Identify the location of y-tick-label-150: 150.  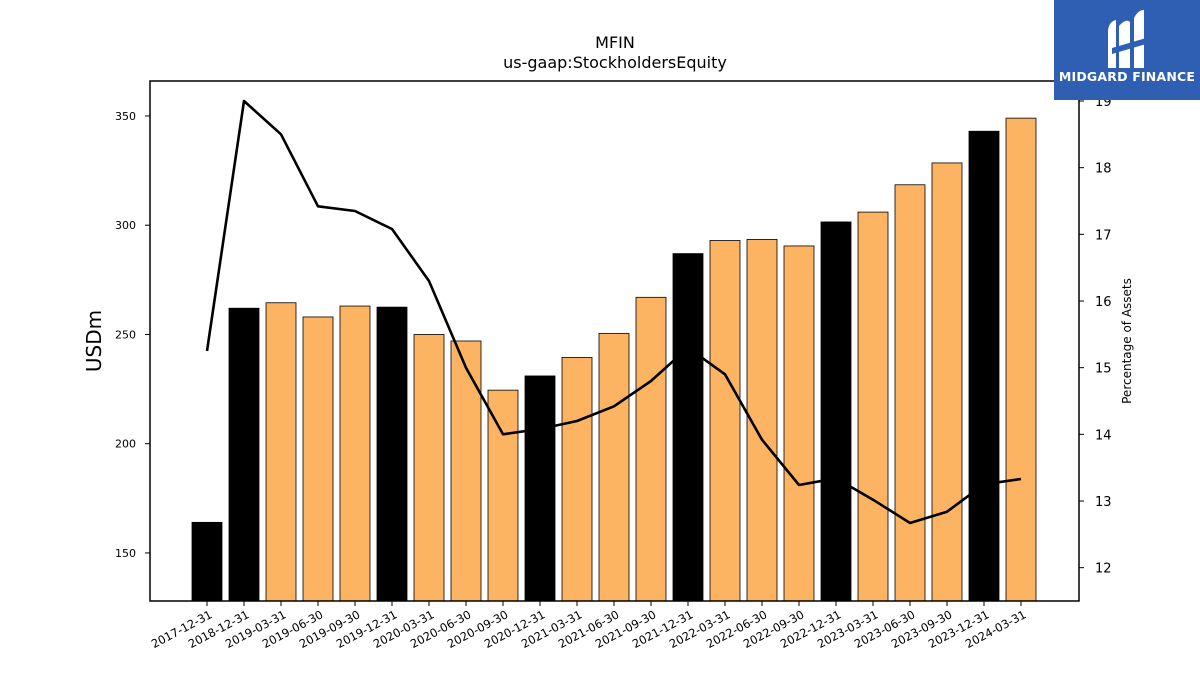
(125, 553).